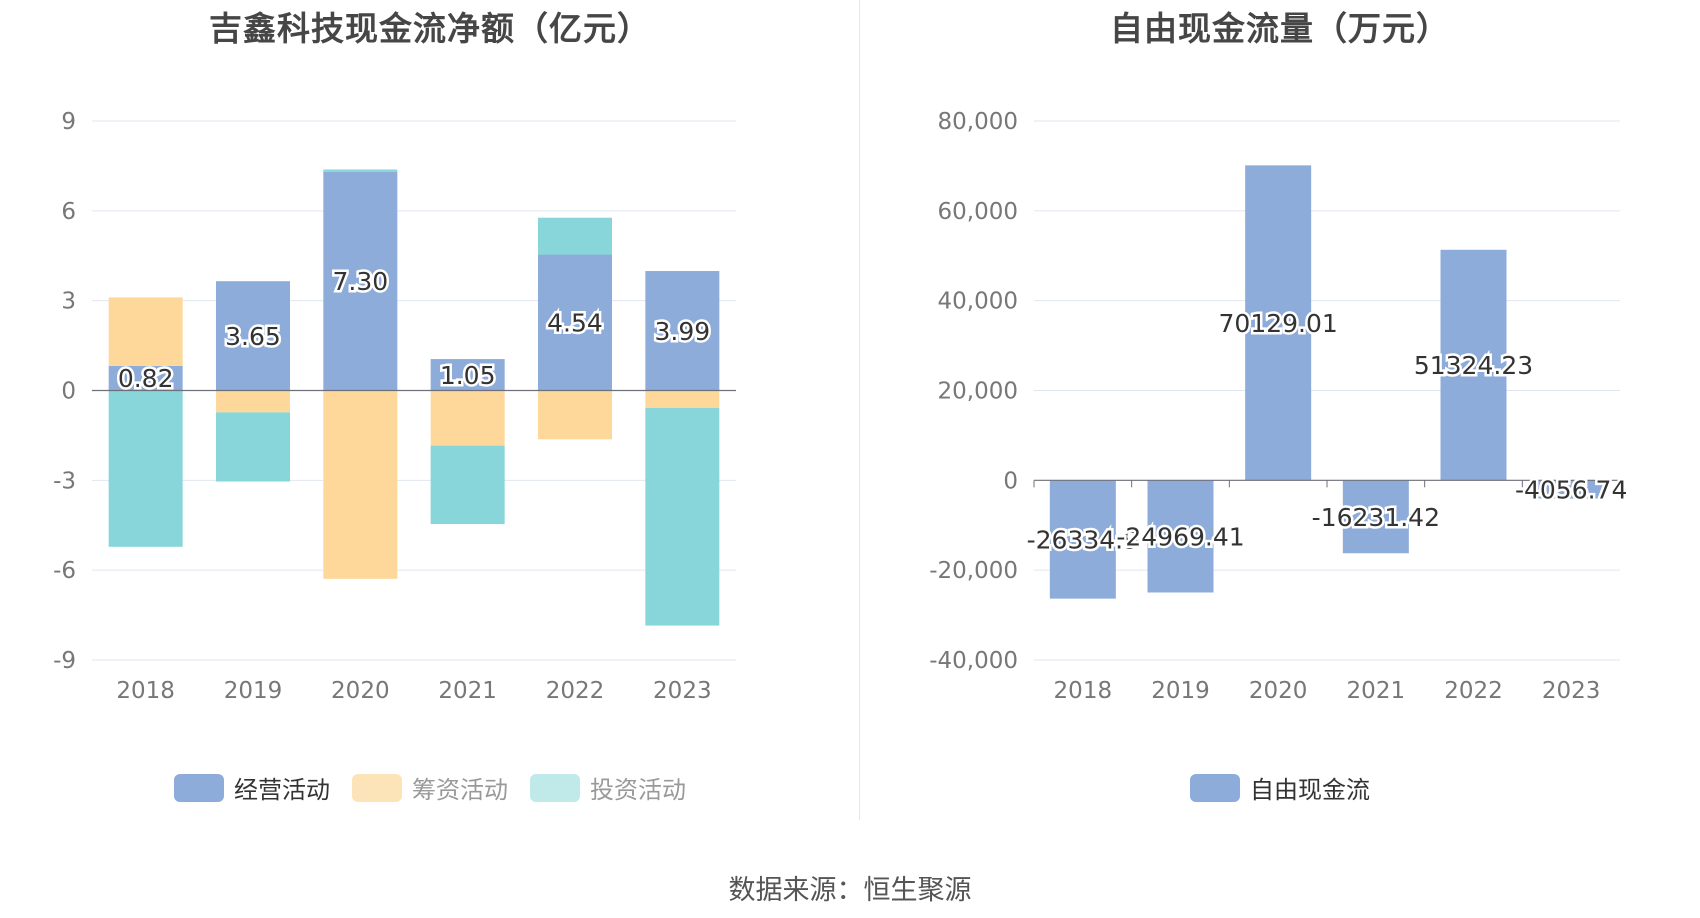 The height and width of the screenshot is (918, 1700). What do you see at coordinates (64, 661) in the screenshot?
I see `y-tick-label: -9` at bounding box center [64, 661].